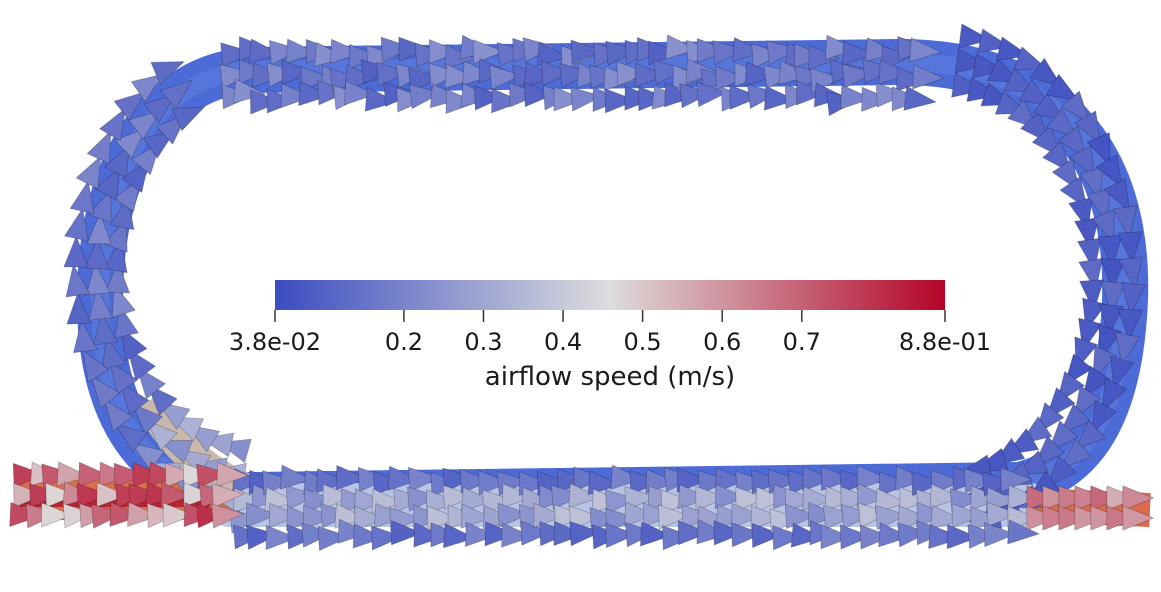 This screenshot has width=1161, height=592. I want to click on colorbar-tick-label: 0.2, so click(404, 342).